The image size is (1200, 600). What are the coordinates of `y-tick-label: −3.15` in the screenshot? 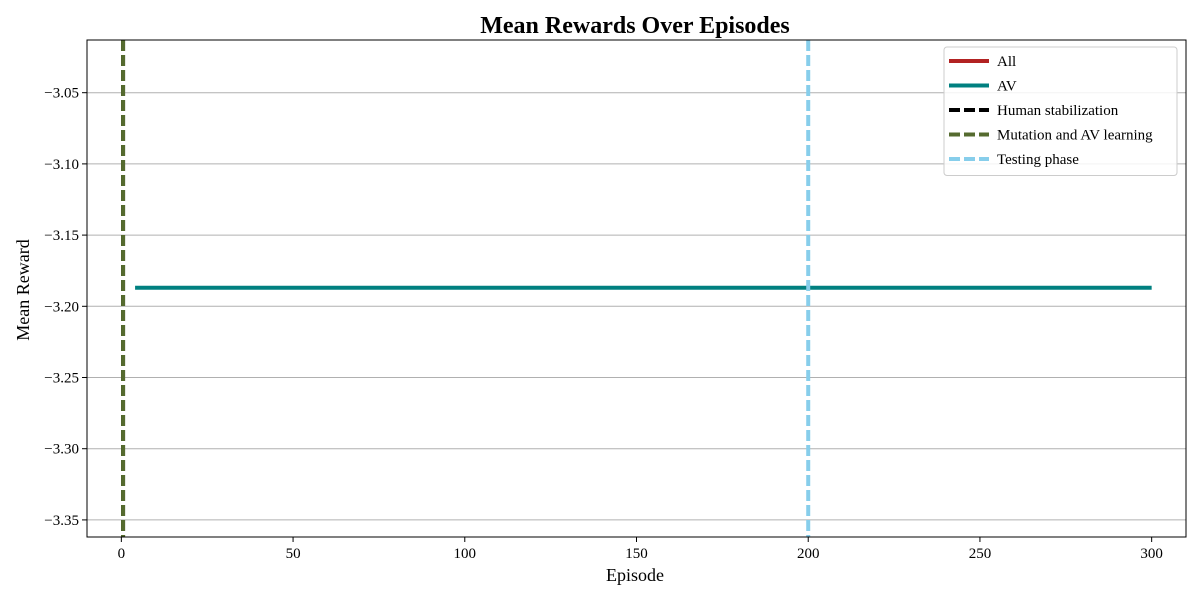 It's located at (61, 236).